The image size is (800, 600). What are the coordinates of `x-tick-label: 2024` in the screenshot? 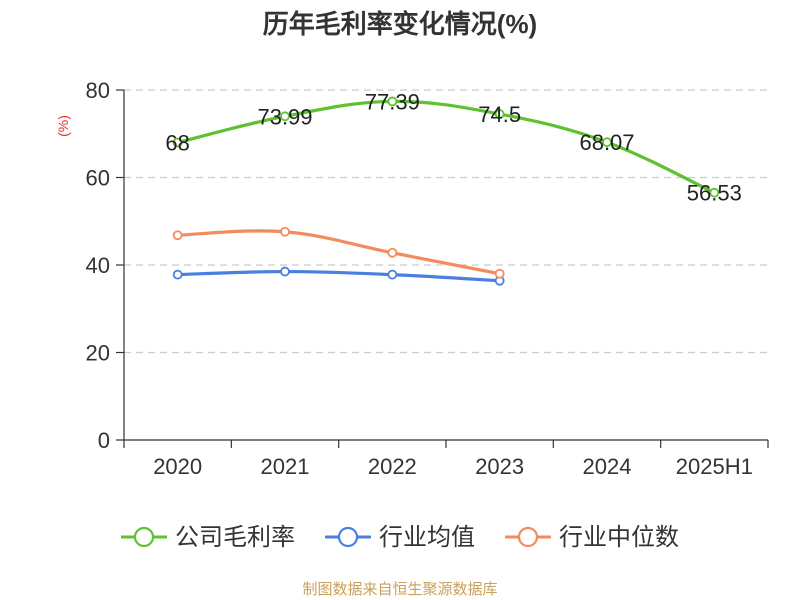 It's located at (607, 466).